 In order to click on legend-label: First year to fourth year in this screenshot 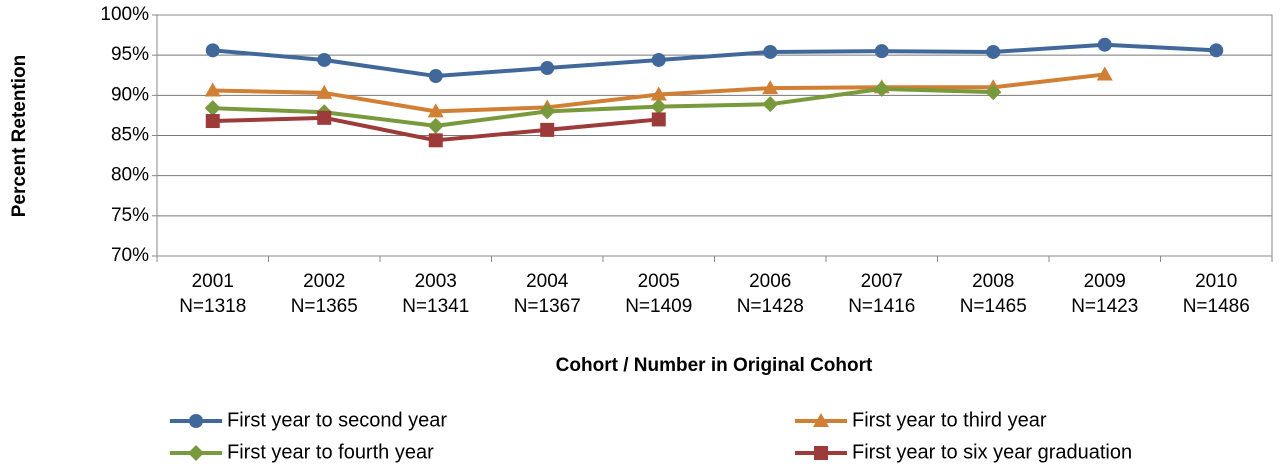, I will do `click(330, 452)`.